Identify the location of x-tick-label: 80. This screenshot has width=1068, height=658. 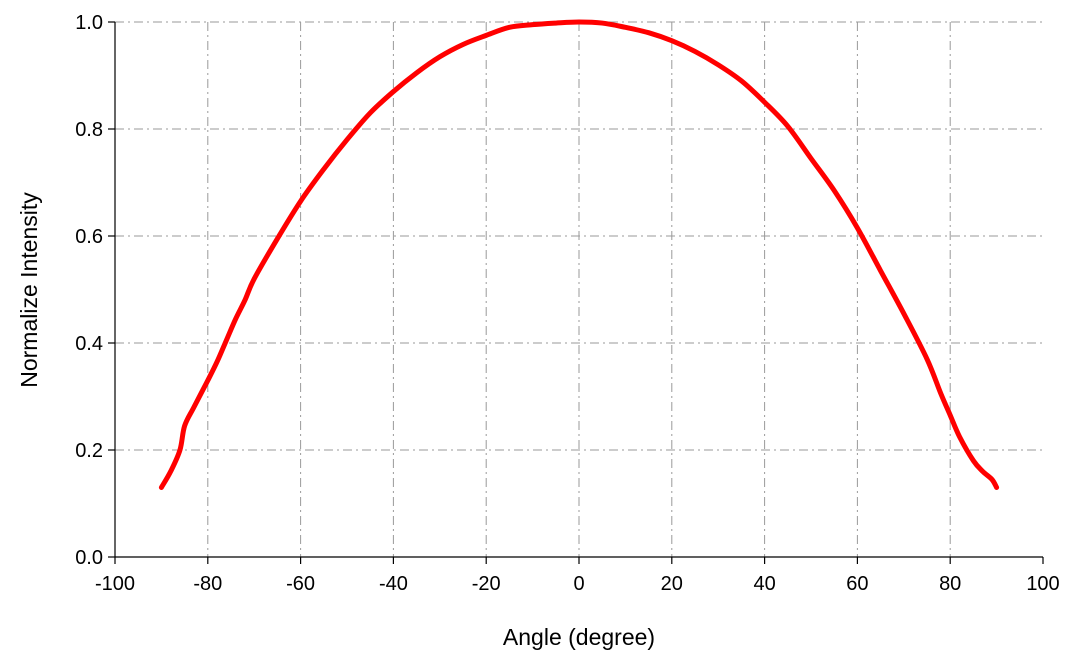
(950, 584).